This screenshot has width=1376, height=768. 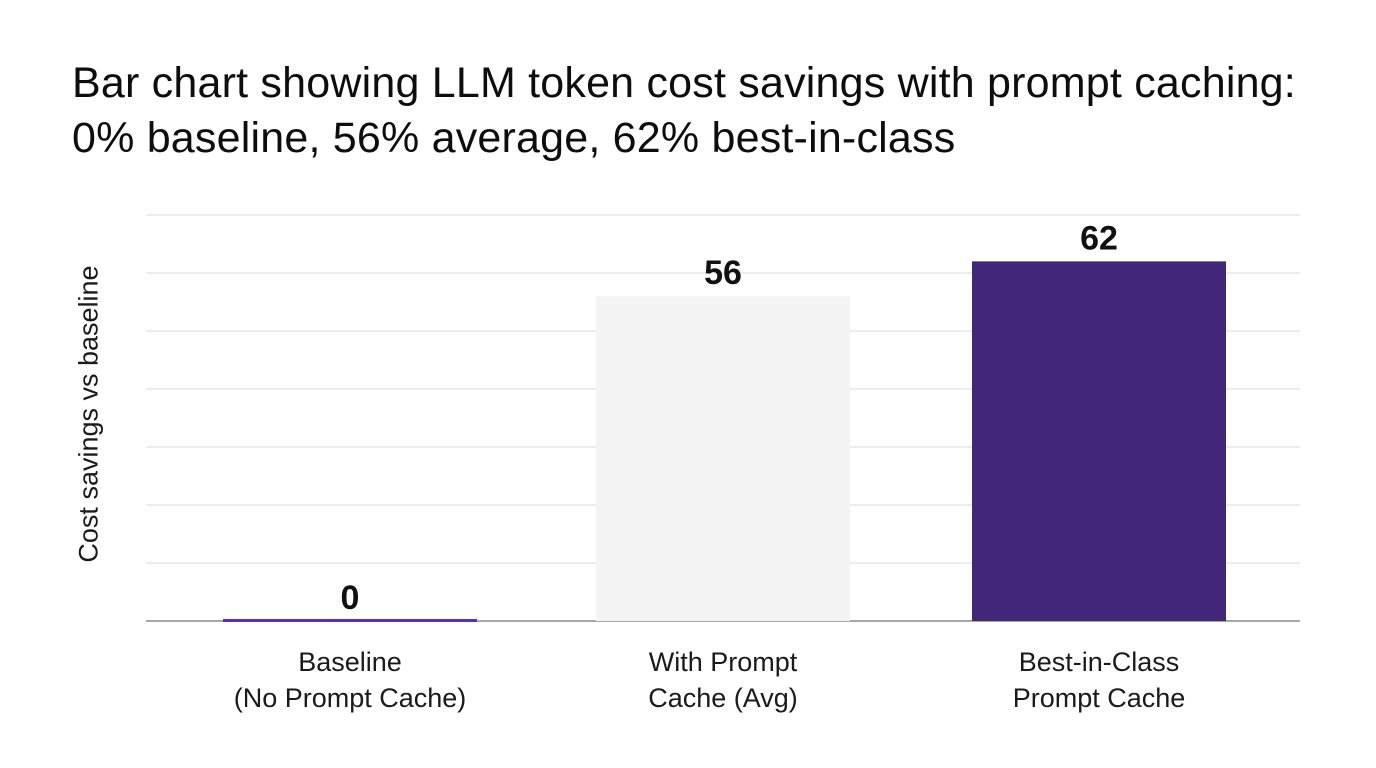 What do you see at coordinates (723, 680) in the screenshot?
I see `x-tick-label-1: With Prompt Cache (Avg)` at bounding box center [723, 680].